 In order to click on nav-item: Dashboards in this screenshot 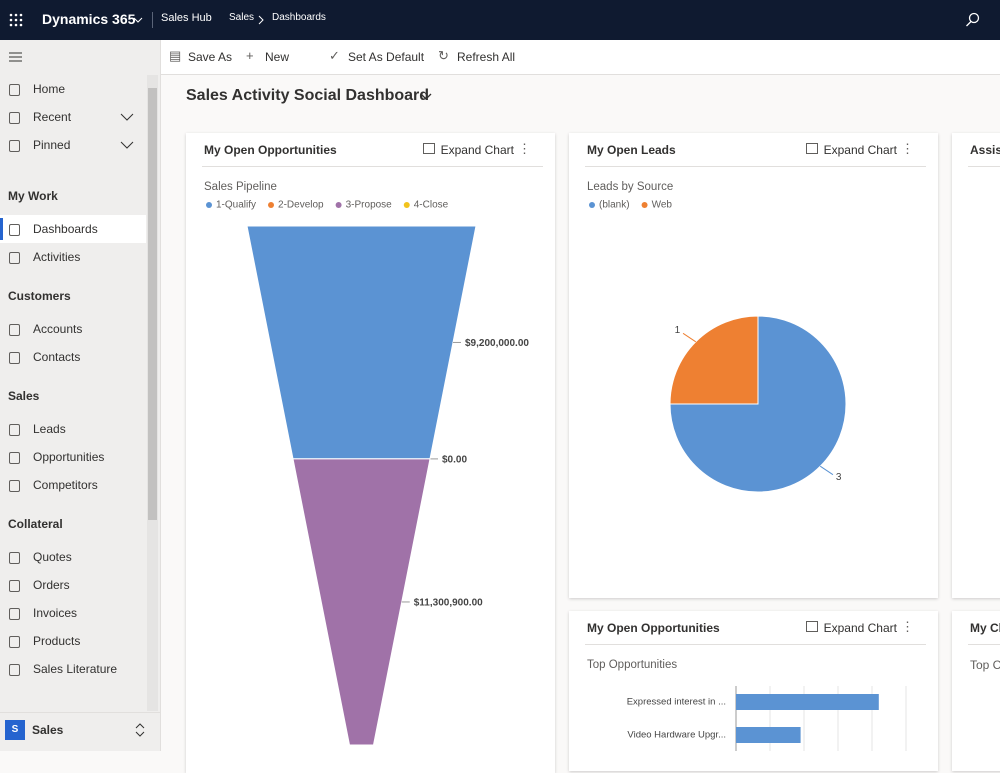, I will do `click(73, 229)`.